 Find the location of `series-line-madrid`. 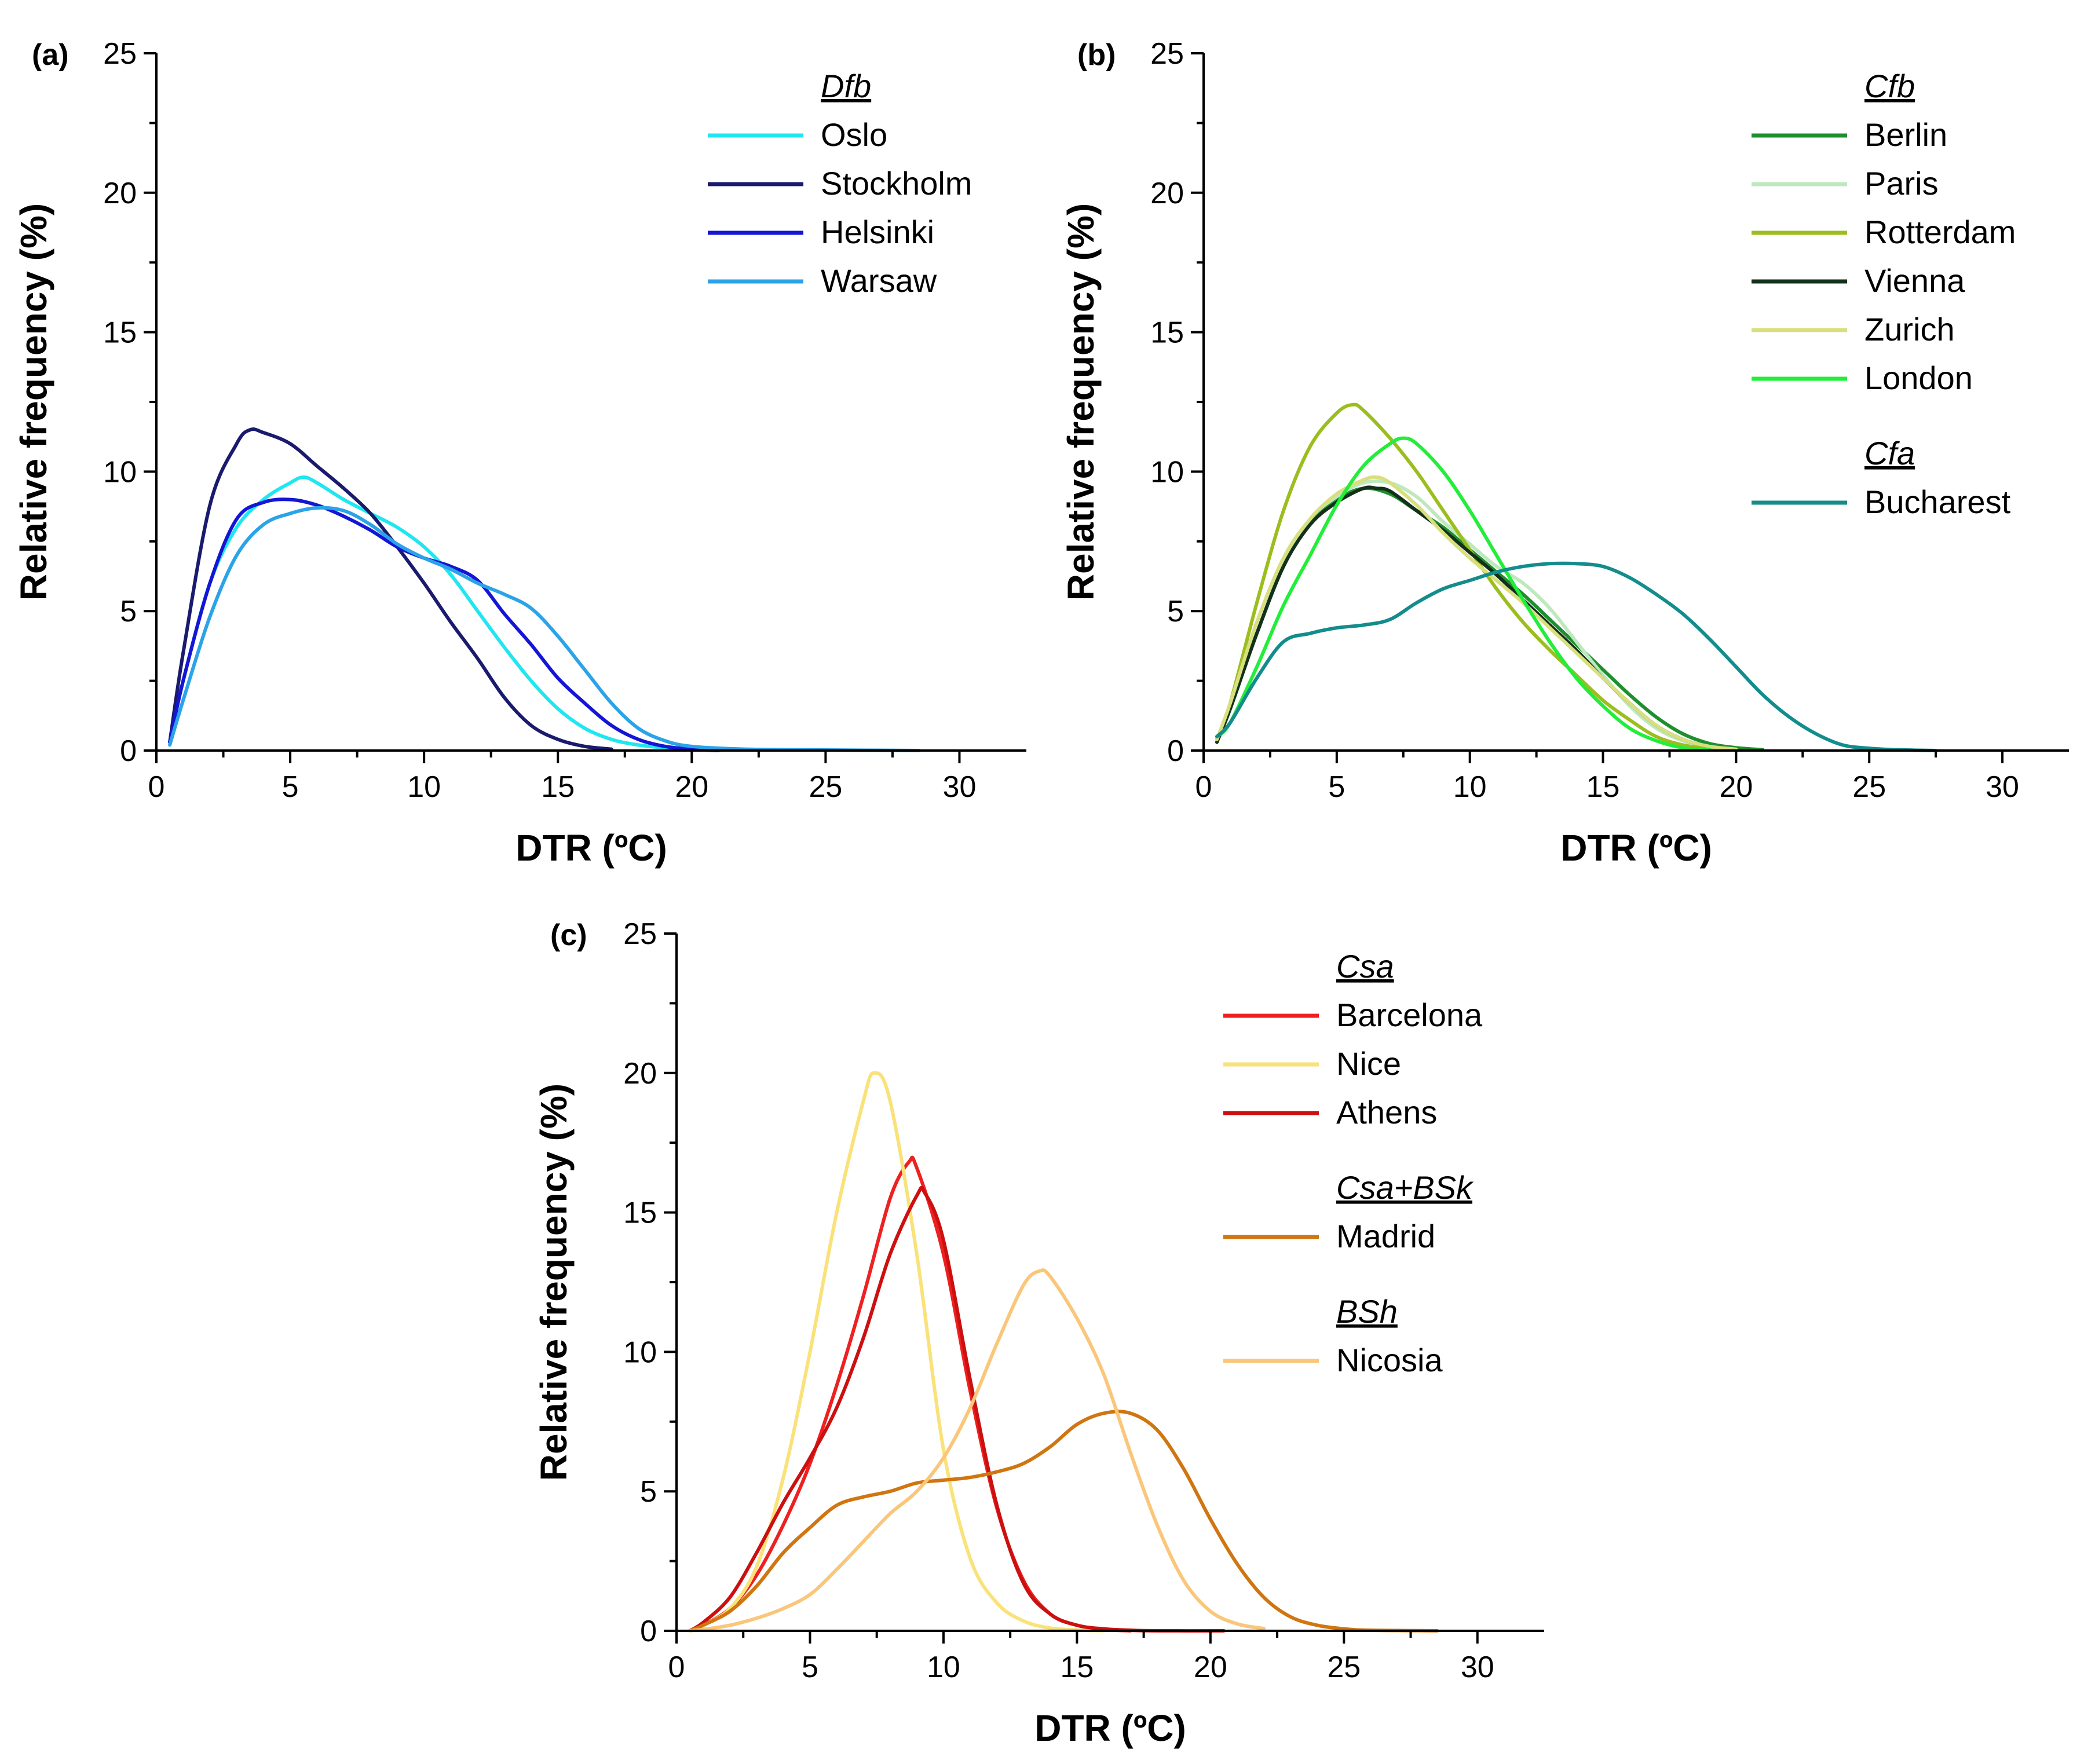

series-line-madrid is located at coordinates (1063, 1521).